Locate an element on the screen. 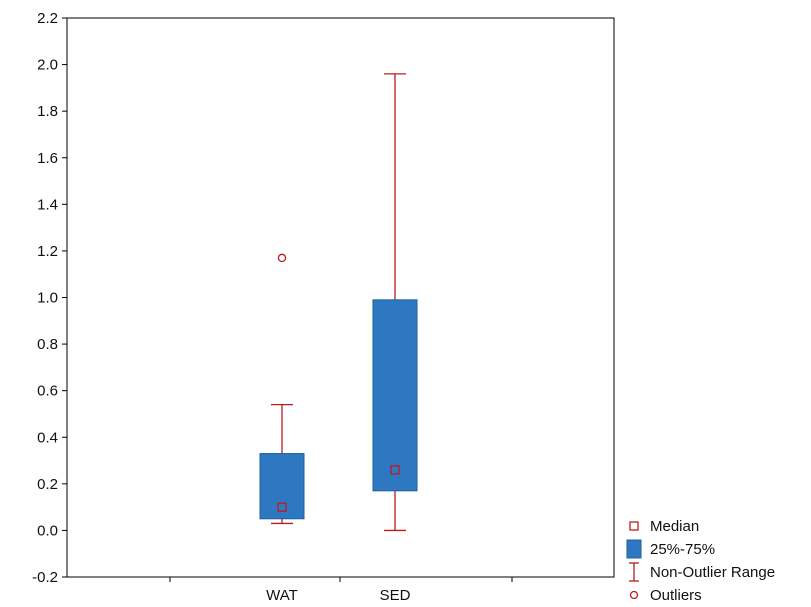  legend-item-range: Non-Outlier Range is located at coordinates (702, 572).